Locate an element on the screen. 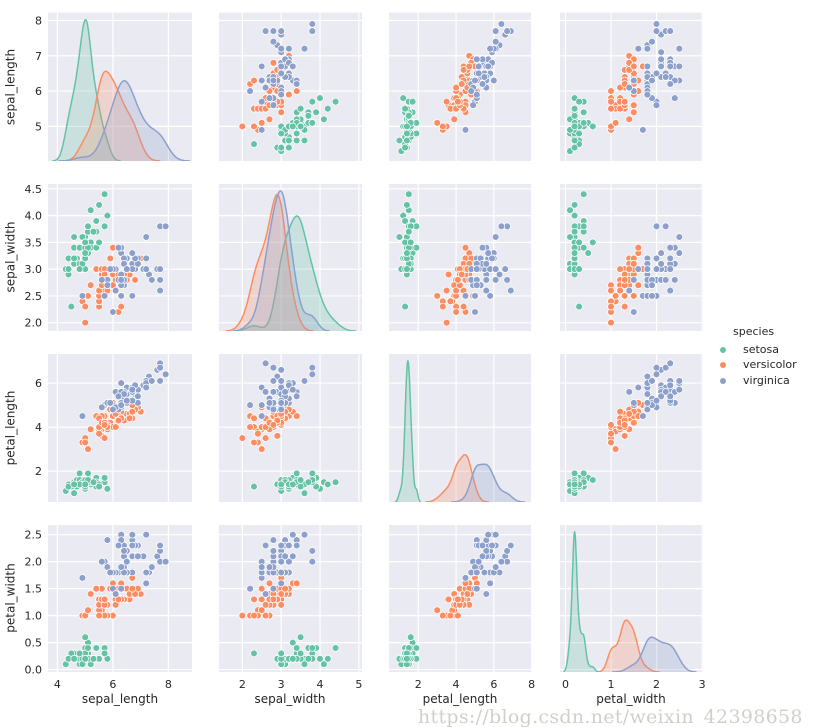 This screenshot has width=814, height=727. y-axis-label-petal-width: petal_width is located at coordinates (10, 598).